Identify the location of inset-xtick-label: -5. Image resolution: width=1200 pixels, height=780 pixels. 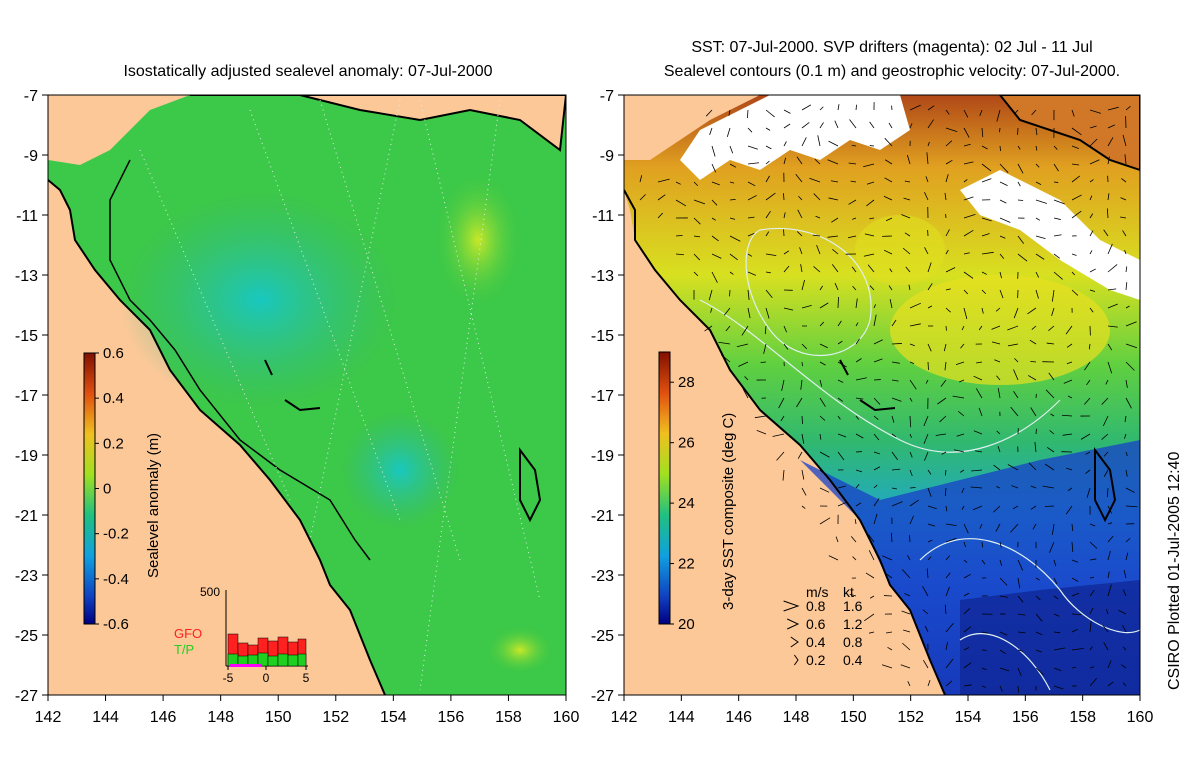
(228, 678).